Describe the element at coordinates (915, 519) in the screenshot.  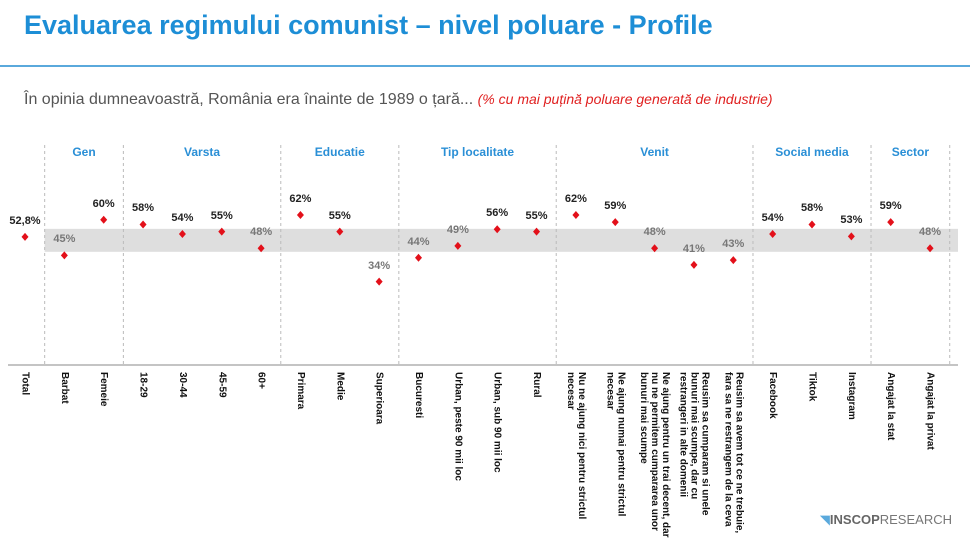
I see `logo-suffix: RESEARCH` at that location.